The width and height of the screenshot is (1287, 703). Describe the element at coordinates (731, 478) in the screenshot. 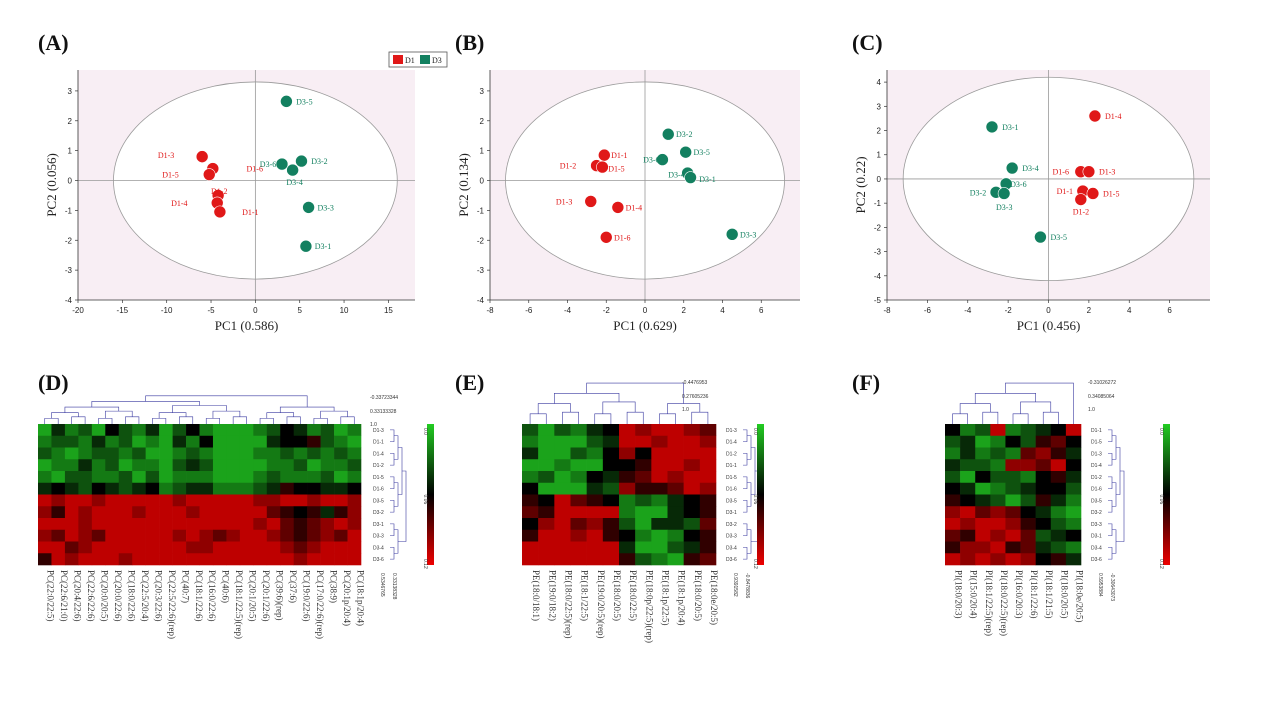

I see `heat-row-label: D1-5` at that location.